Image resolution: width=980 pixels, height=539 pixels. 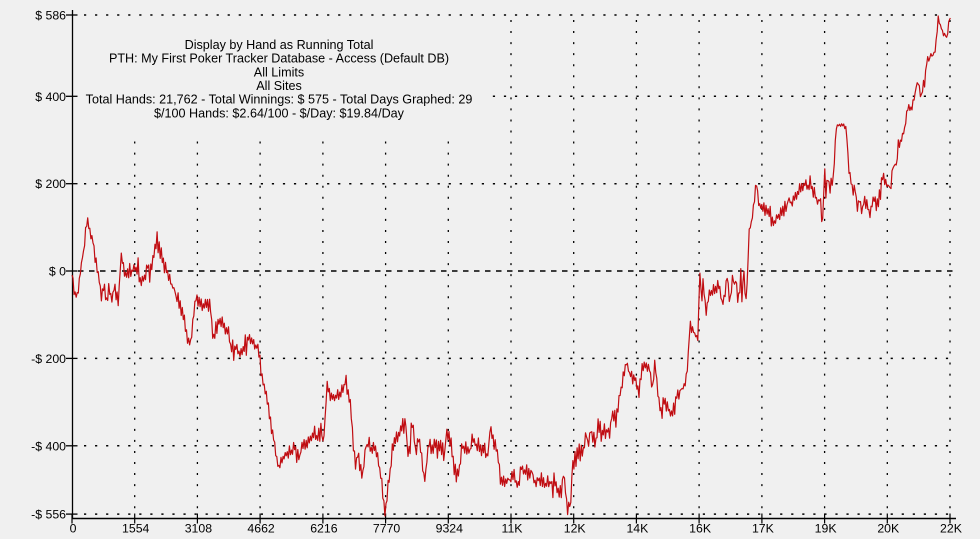 What do you see at coordinates (50, 97) in the screenshot?
I see `svg-text: $ 400` at bounding box center [50, 97].